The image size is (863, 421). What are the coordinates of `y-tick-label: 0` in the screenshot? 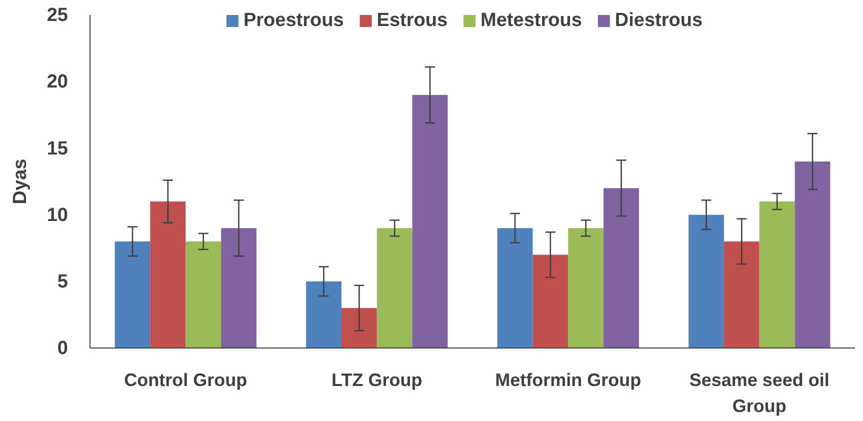 It's located at (62, 349).